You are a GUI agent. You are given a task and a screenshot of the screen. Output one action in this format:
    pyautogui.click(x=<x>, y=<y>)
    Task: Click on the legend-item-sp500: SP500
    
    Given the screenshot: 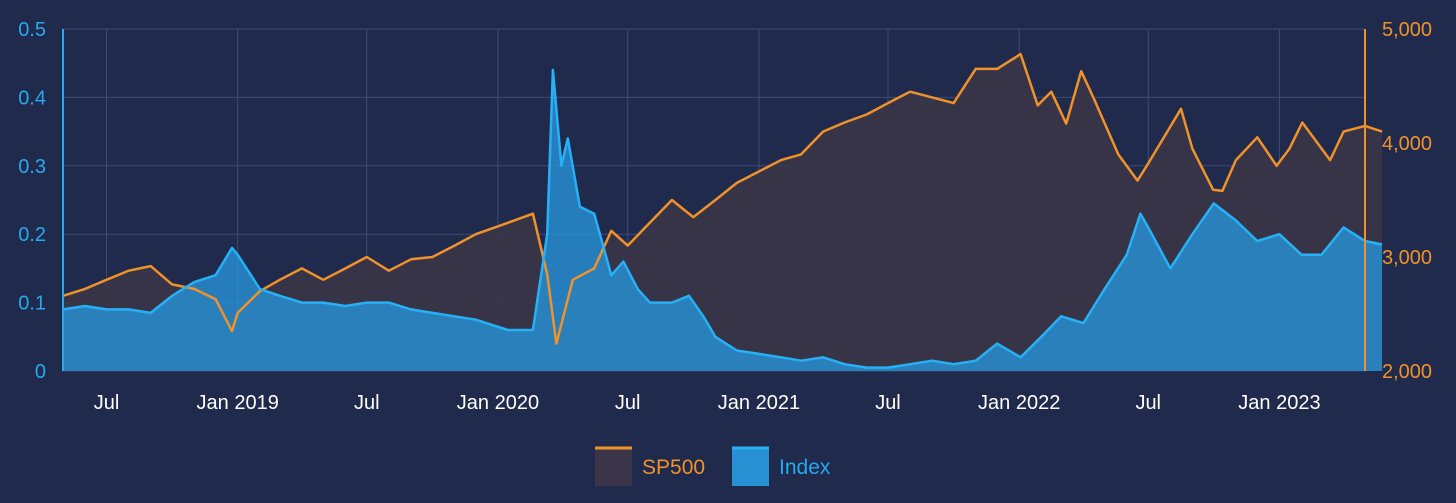 What is the action you would take?
    pyautogui.click(x=650, y=466)
    